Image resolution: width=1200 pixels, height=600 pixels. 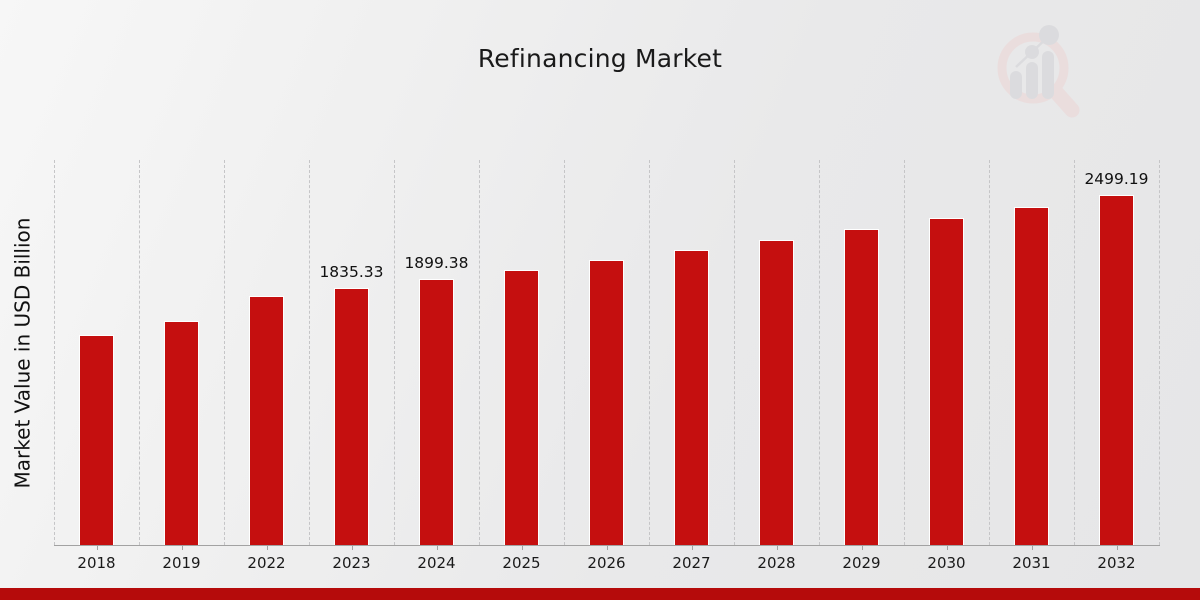 I want to click on x-axis-label-2025: 2025, so click(x=521, y=563).